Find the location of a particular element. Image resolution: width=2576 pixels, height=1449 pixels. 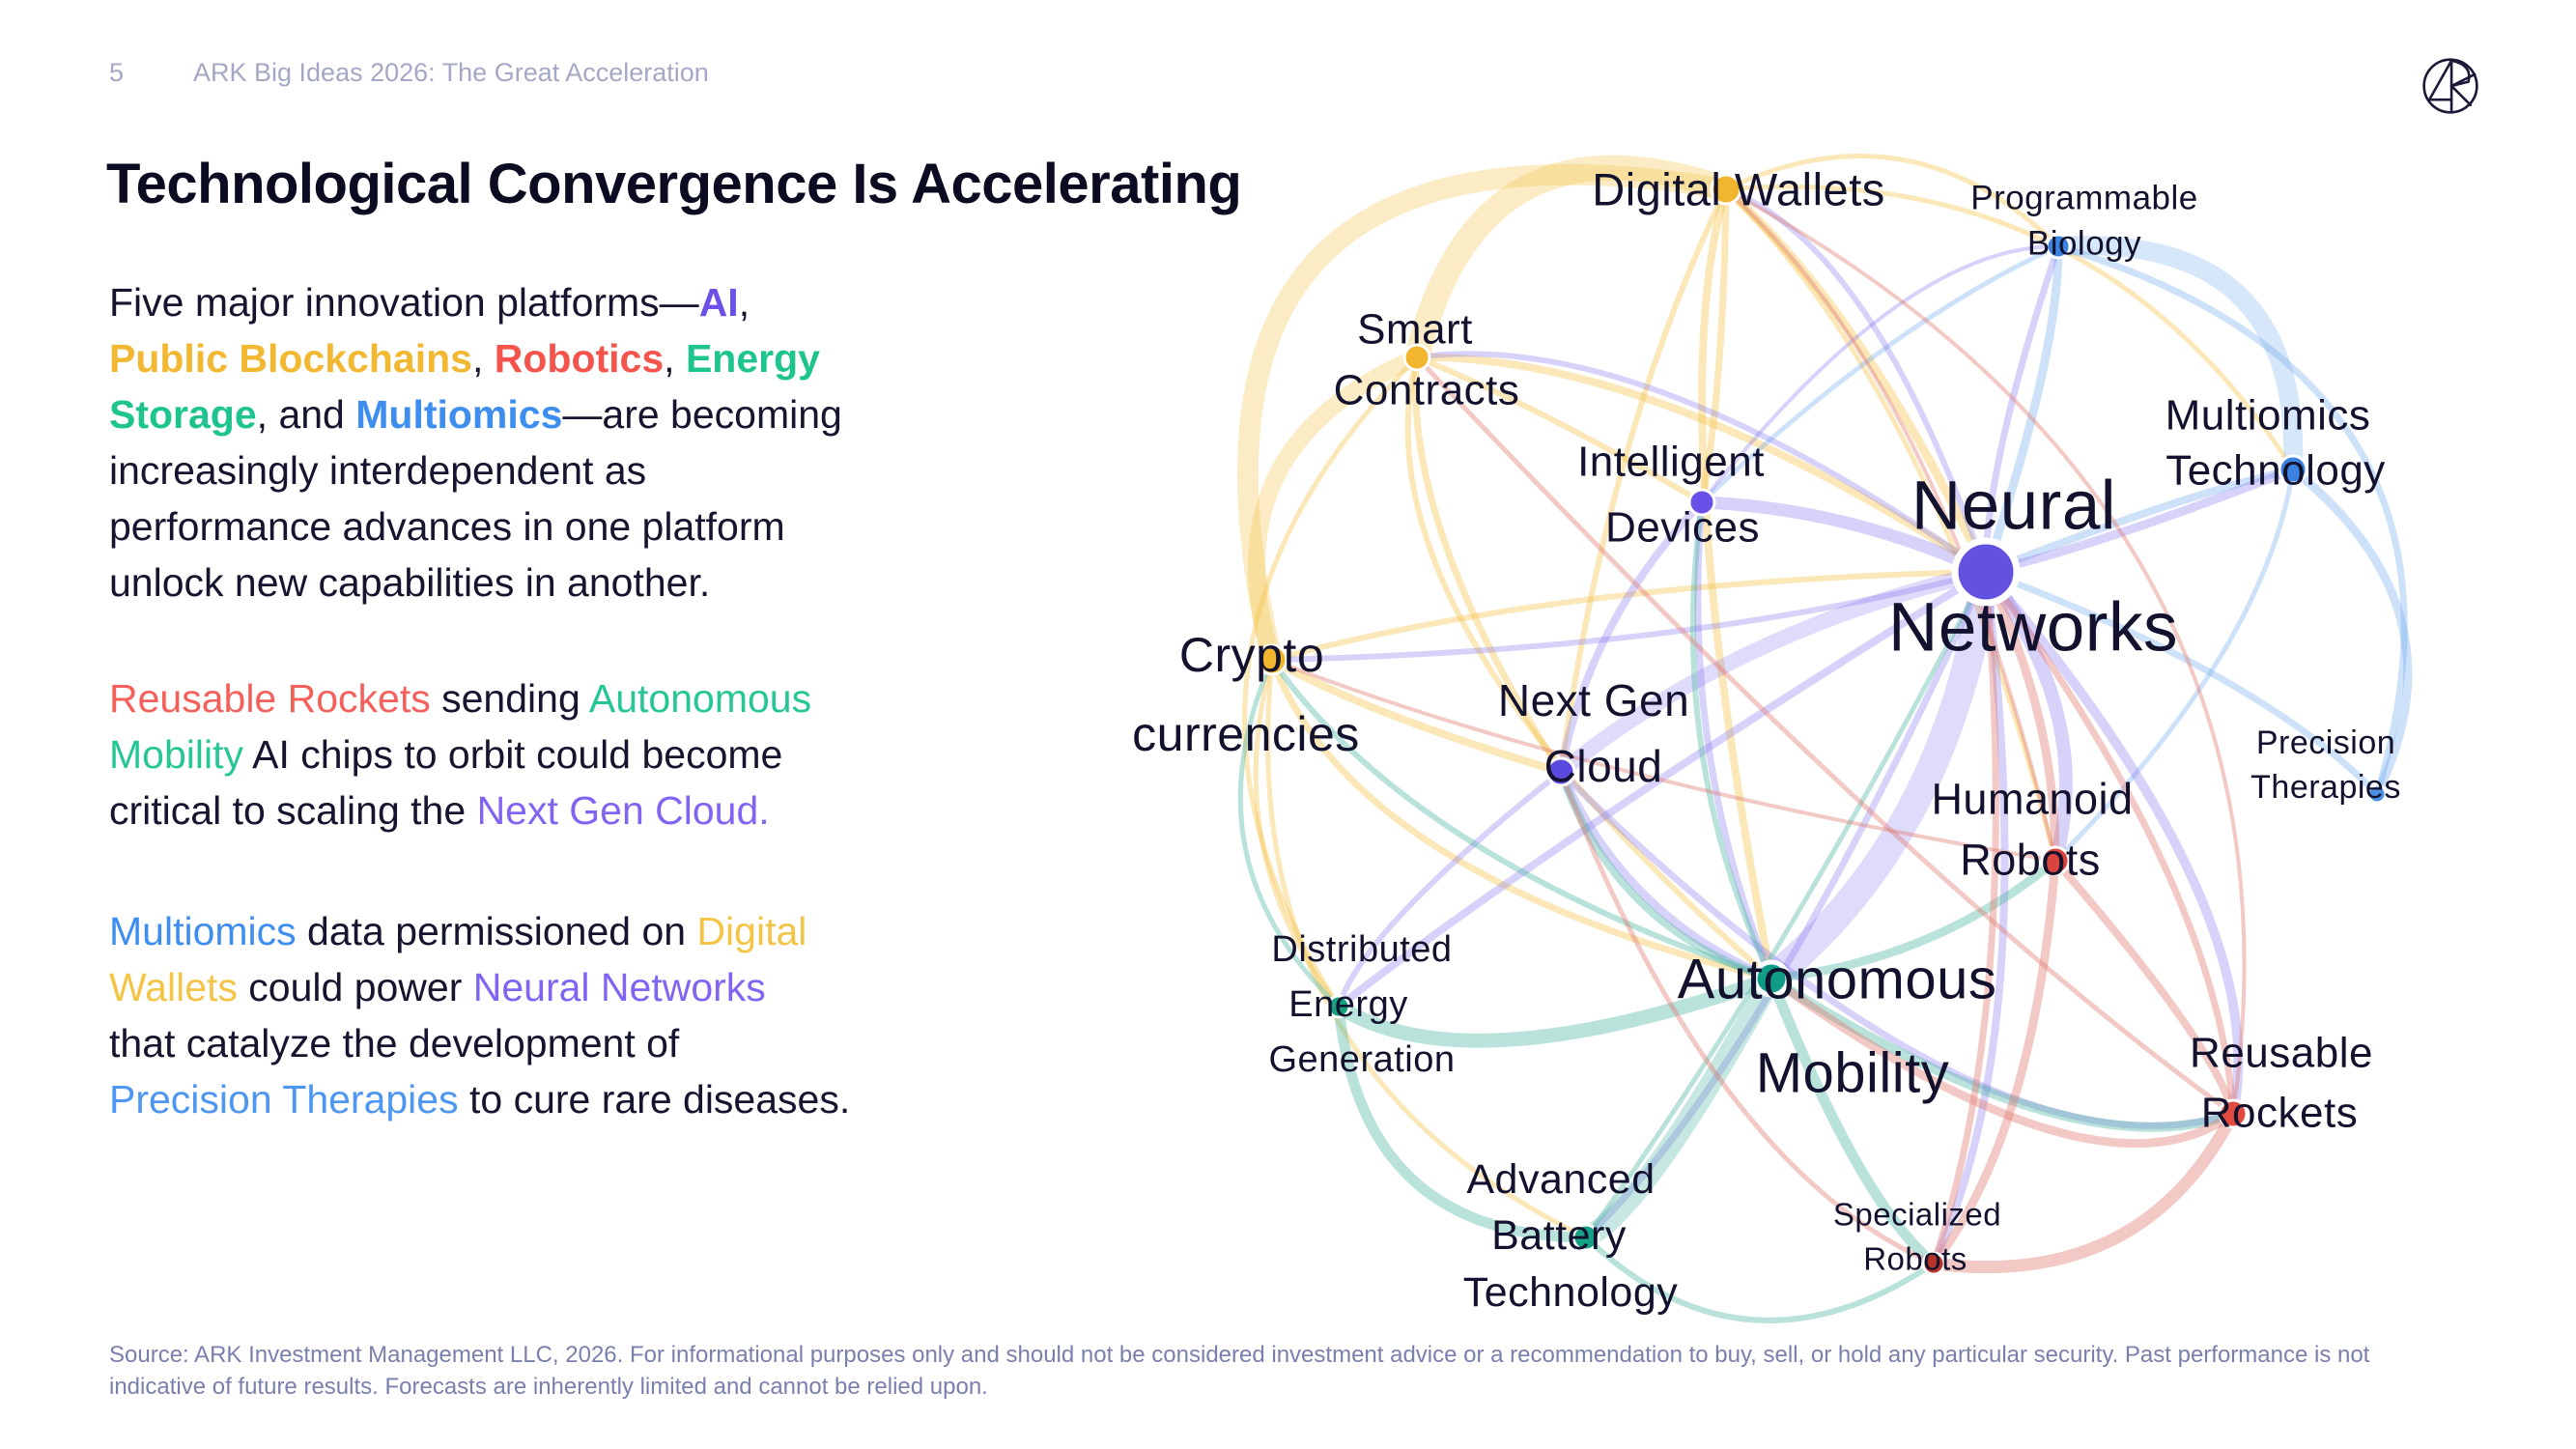

text-segment: Neural Networks is located at coordinates (619, 987).